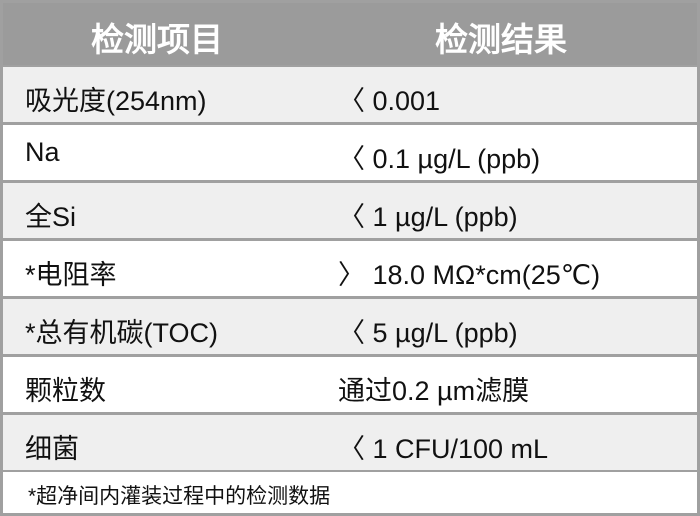  I want to click on row-item: 吸光度(254nm), so click(116, 101).